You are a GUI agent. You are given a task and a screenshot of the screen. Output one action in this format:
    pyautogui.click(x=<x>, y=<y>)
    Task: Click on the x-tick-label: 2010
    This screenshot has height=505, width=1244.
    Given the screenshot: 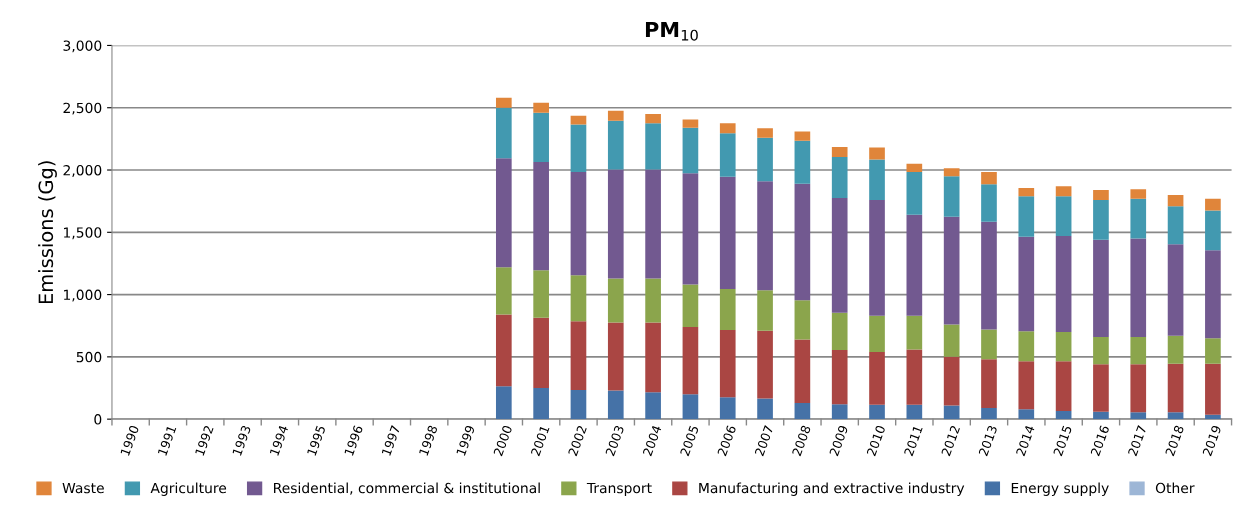 What is the action you would take?
    pyautogui.click(x=876, y=440)
    